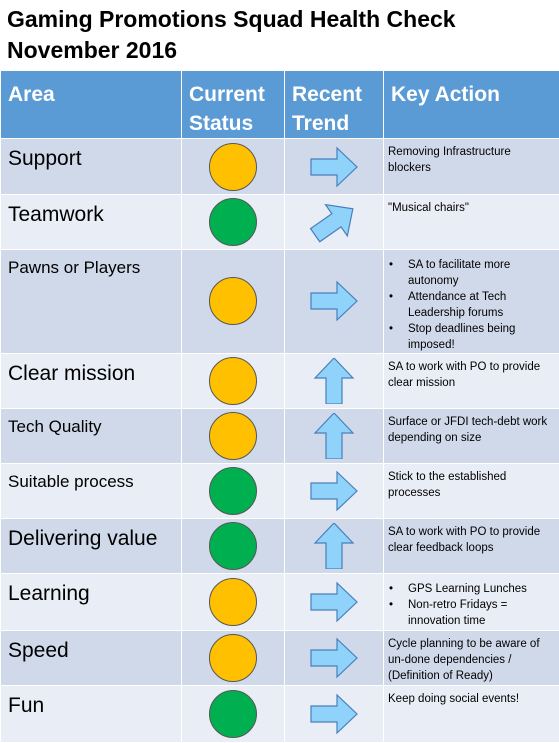 This screenshot has width=559, height=743. I want to click on action-bullet: Stop deadlines being imposed!, so click(480, 337).